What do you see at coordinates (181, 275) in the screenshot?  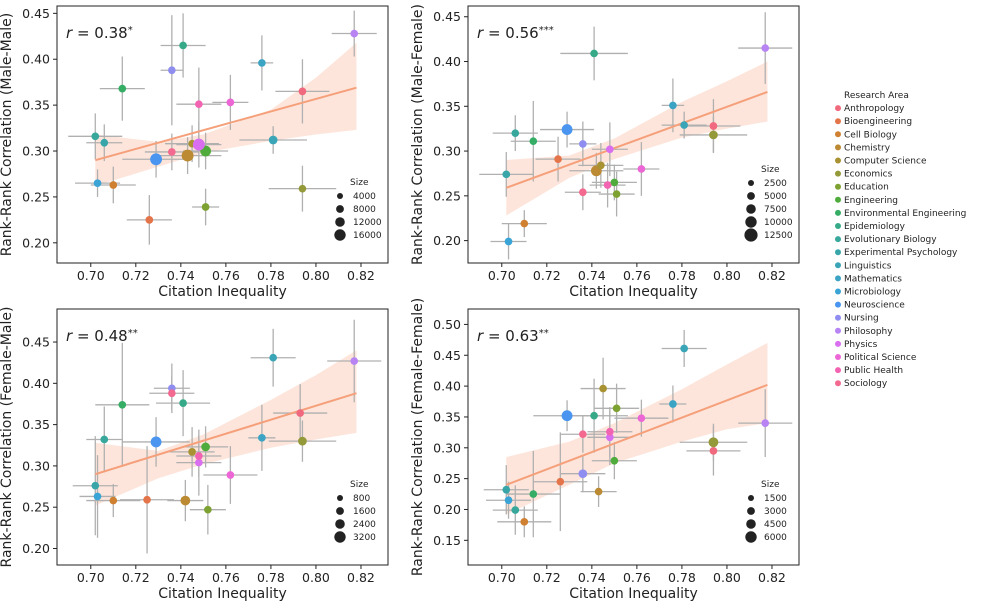 I see `x-tick-label: 0.74` at bounding box center [181, 275].